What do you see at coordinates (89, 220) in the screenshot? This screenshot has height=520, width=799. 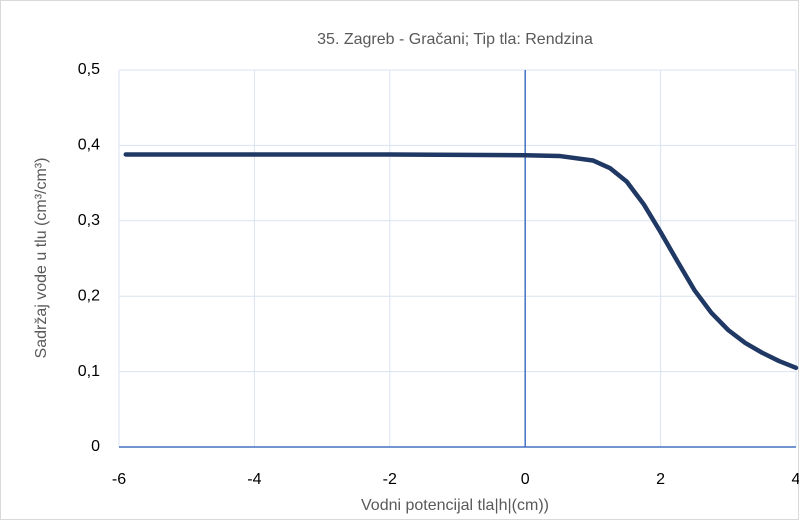 I see `y-tick-label: 0,3` at bounding box center [89, 220].